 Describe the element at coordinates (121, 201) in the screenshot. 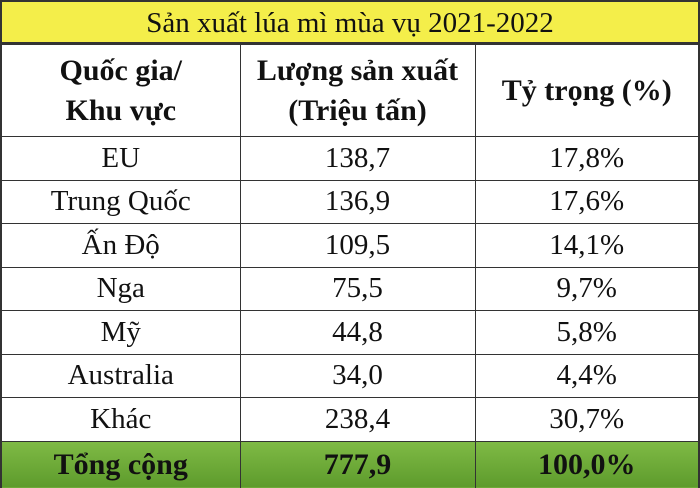

I see `data-cell: Trung Quốc` at that location.